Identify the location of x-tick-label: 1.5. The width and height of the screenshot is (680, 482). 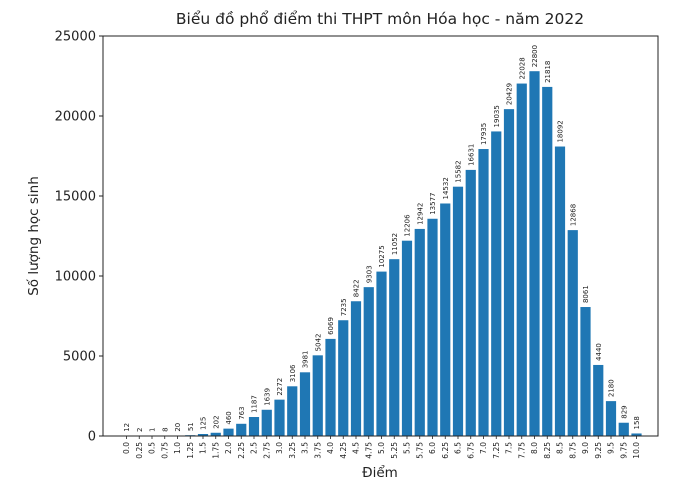
(203, 448).